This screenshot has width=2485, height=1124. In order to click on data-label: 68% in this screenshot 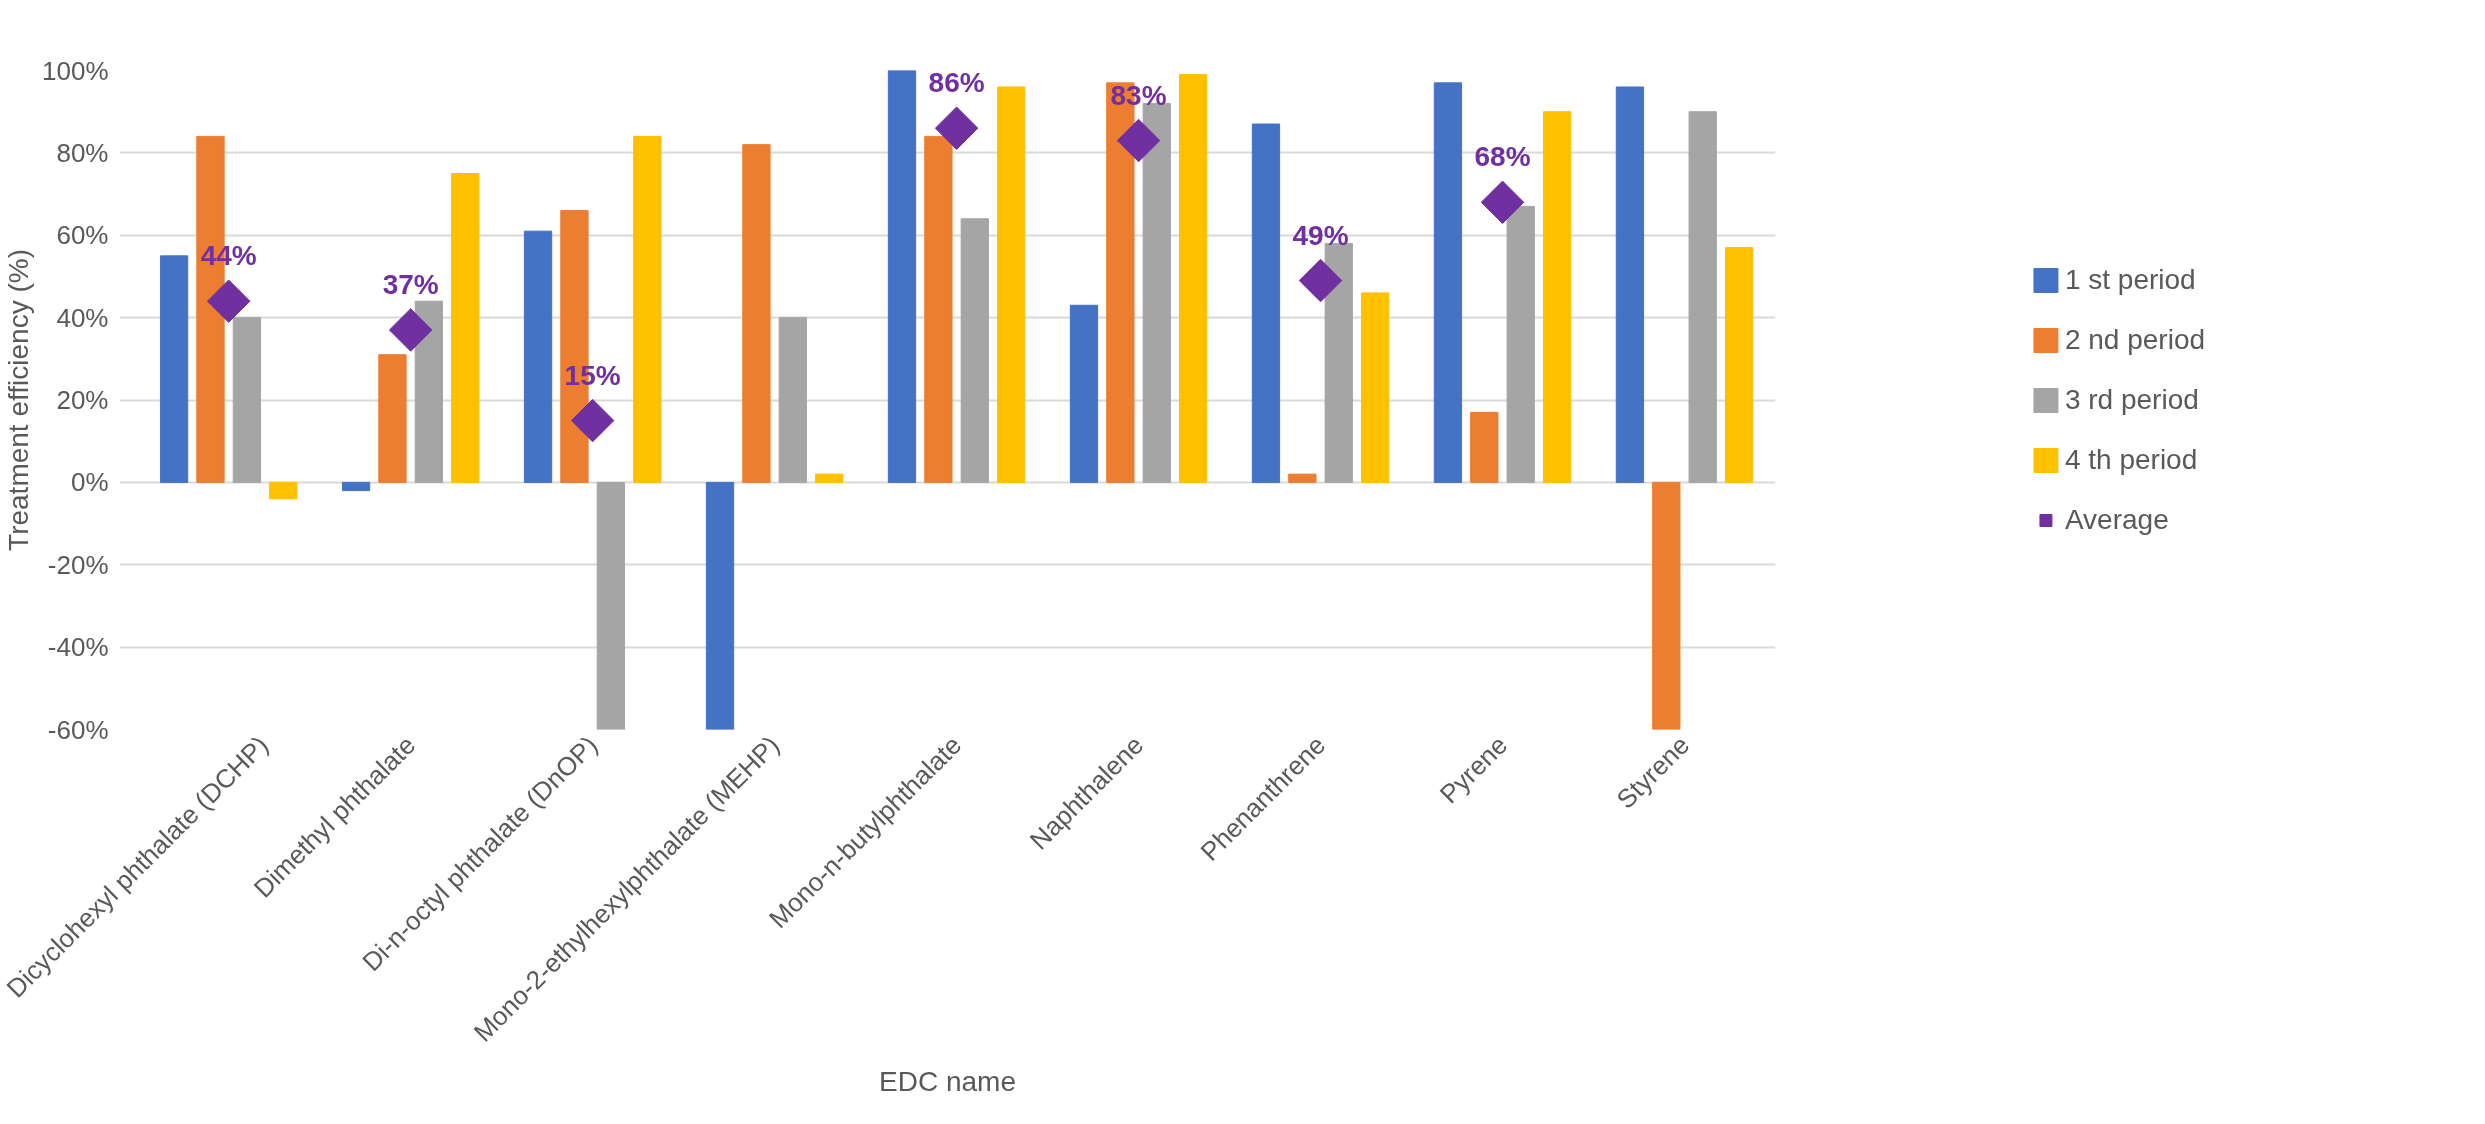, I will do `click(1502, 157)`.